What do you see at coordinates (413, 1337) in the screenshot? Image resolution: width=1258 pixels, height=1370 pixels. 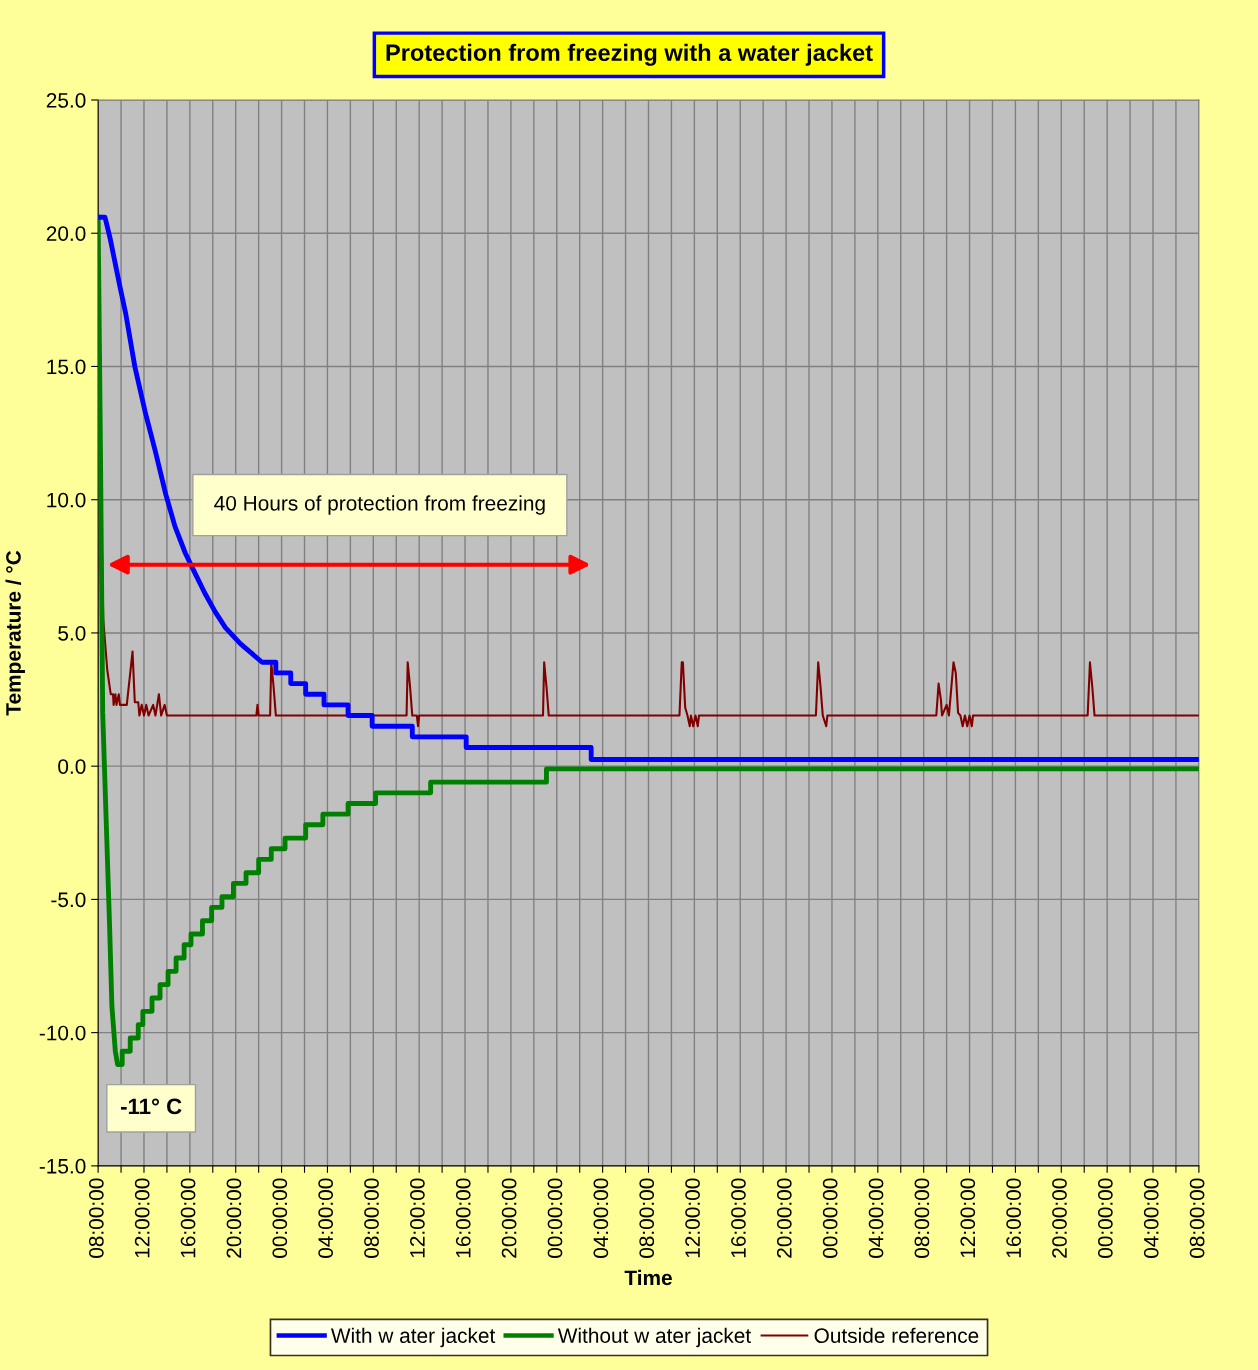 I see `legend-label: With w ater jacket` at bounding box center [413, 1337].